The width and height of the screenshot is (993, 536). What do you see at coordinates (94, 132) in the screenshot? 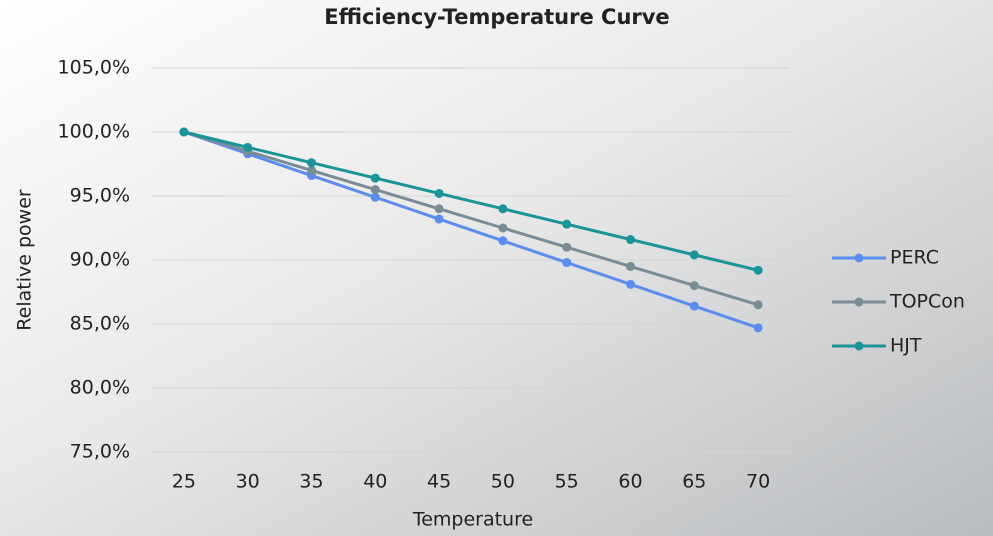
I see `y-tick-label: 100,0%` at bounding box center [94, 132].